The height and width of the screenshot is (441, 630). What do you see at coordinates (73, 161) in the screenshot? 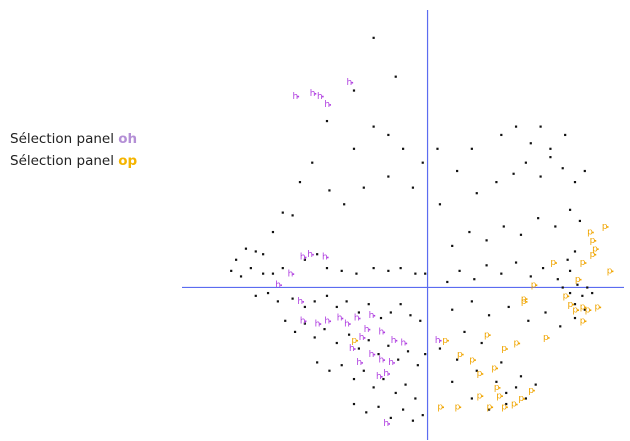
I see `legend-item-op: Sélection panel op` at bounding box center [73, 161].